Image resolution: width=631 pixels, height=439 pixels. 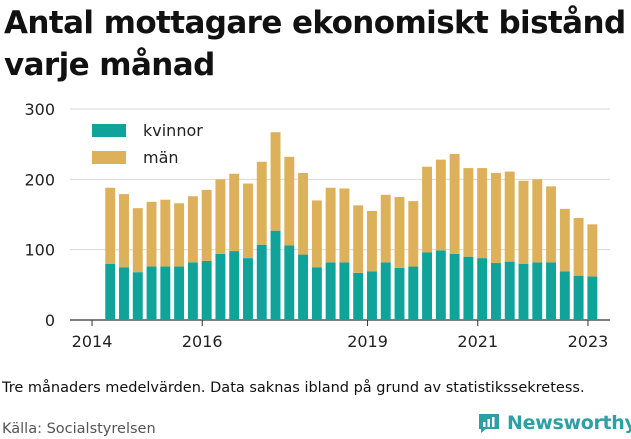 What do you see at coordinates (92, 341) in the screenshot?
I see `x-tick-label: 2014` at bounding box center [92, 341].